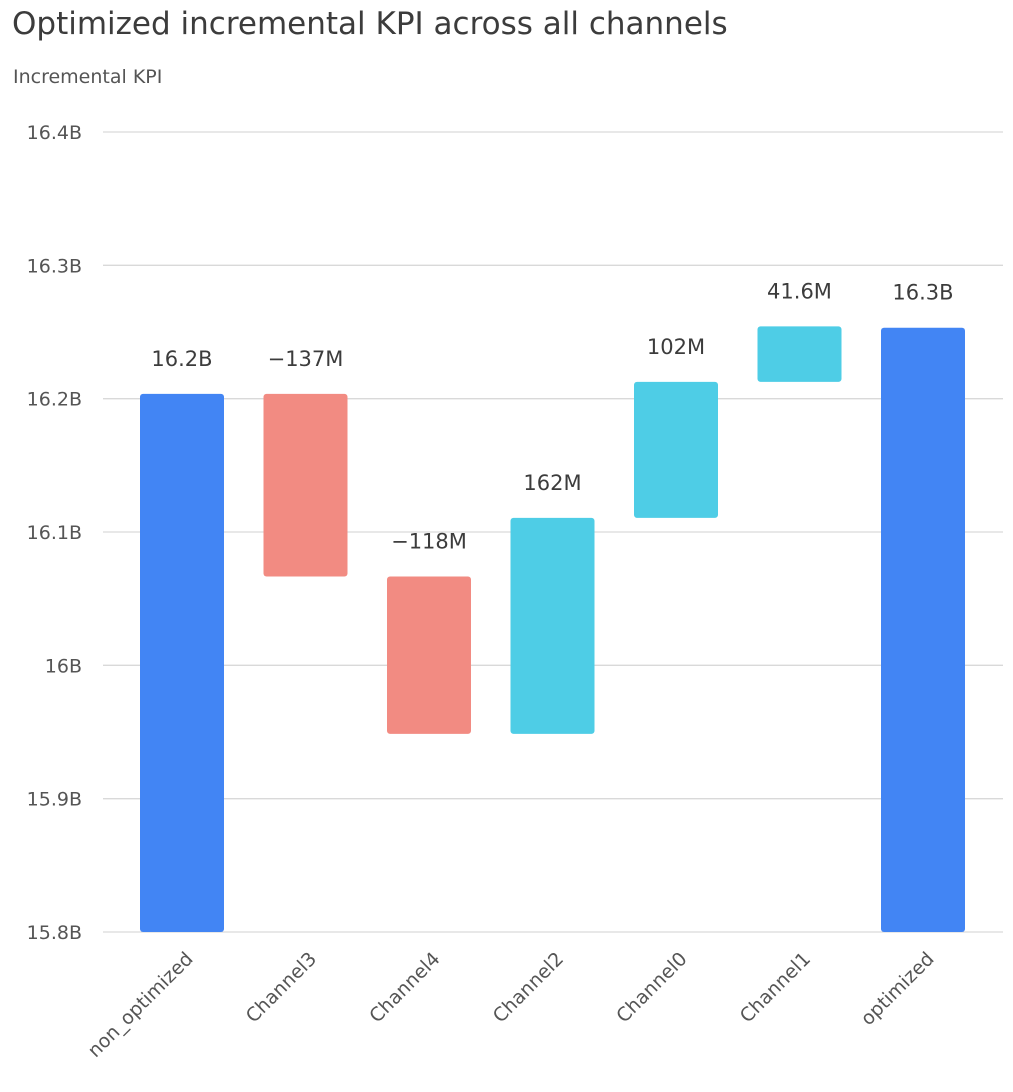 The image size is (1013, 1092). I want to click on bar-Channel3, so click(305, 485).